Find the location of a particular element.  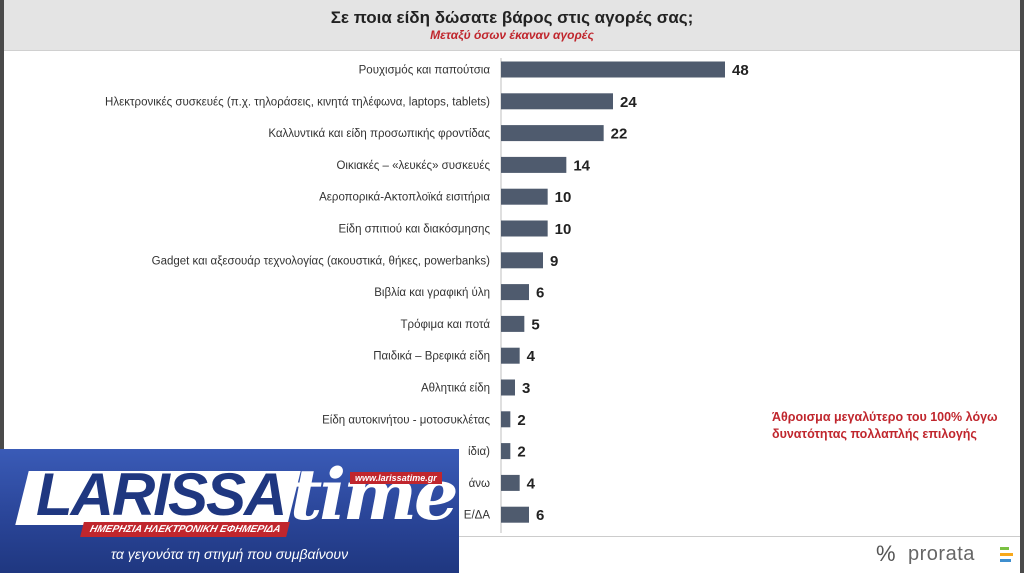

category-label: Είδη σπιτιού και διακόσμησης is located at coordinates (414, 230).